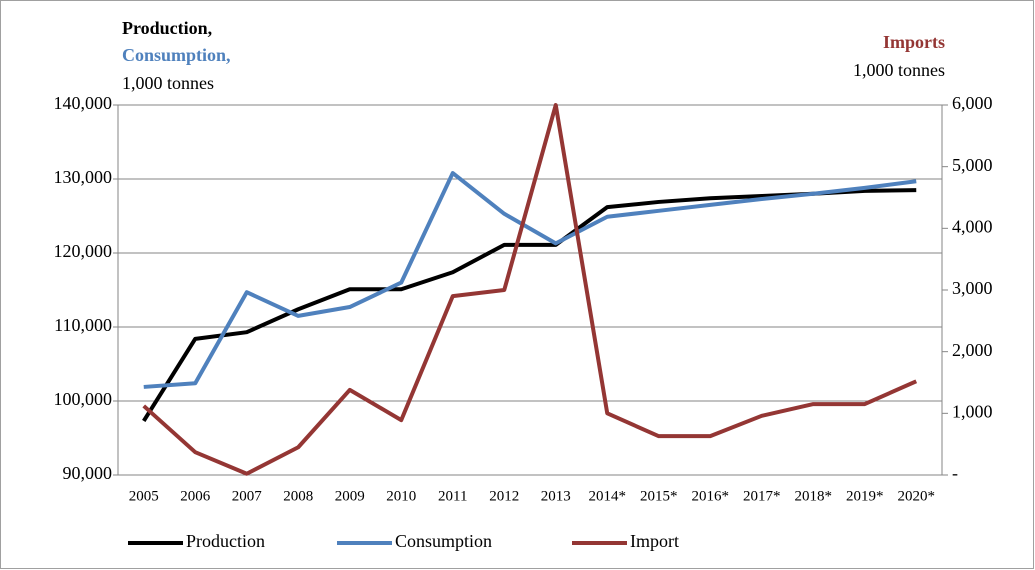 Image resolution: width=1035 pixels, height=570 pixels. What do you see at coordinates (176, 55) in the screenshot?
I see `y-label-line: Consumption,` at bounding box center [176, 55].